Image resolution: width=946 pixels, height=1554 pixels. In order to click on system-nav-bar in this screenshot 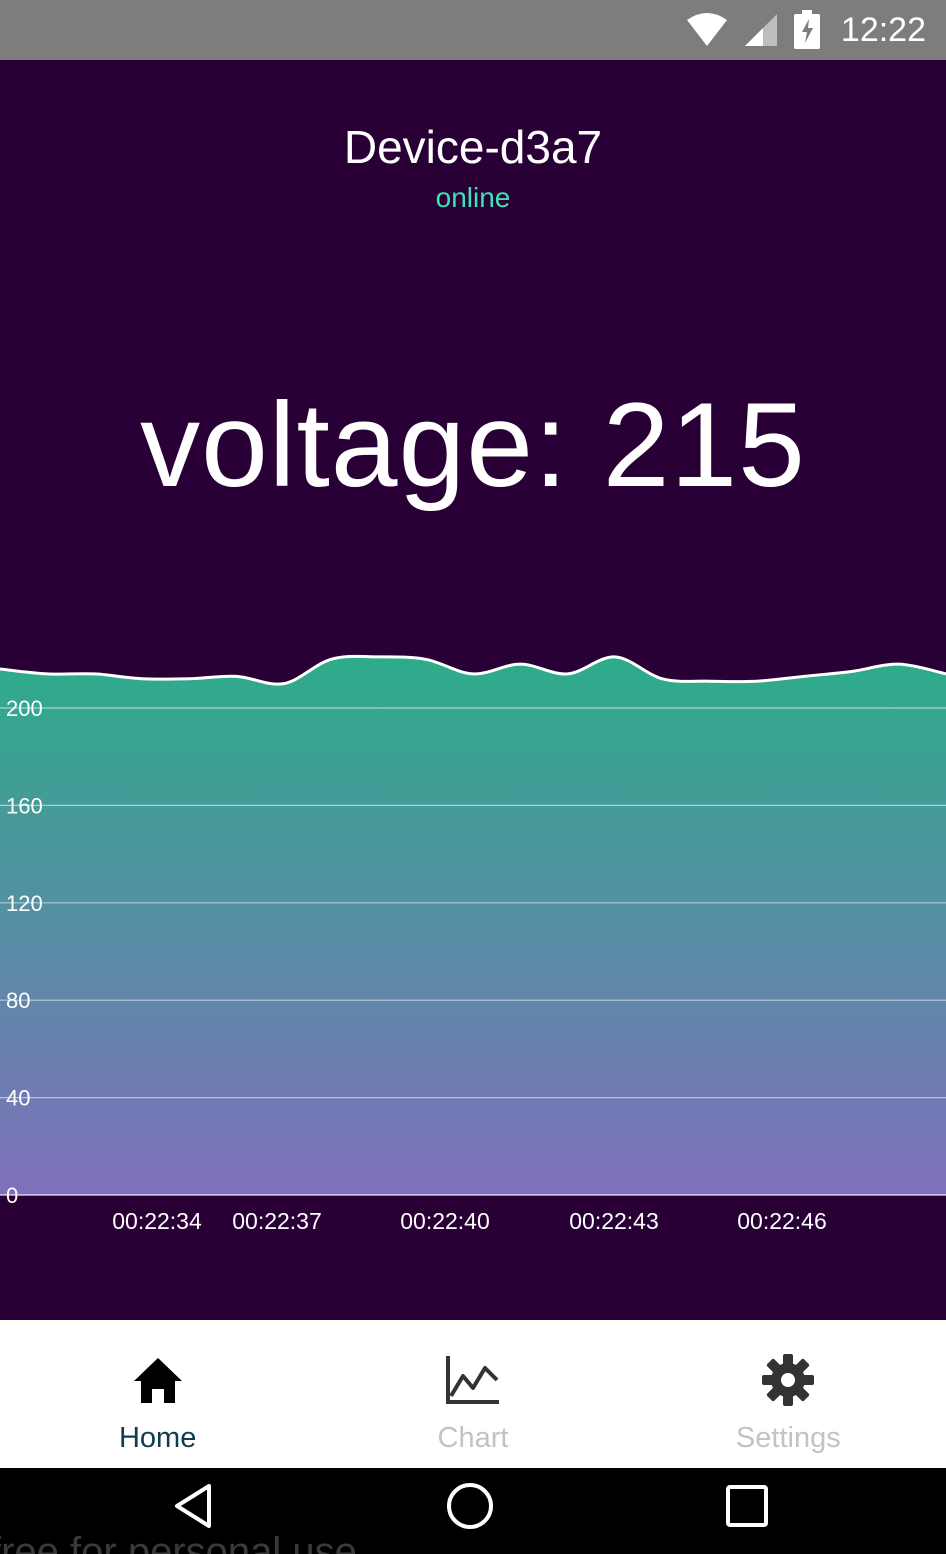, I will do `click(473, 1511)`.